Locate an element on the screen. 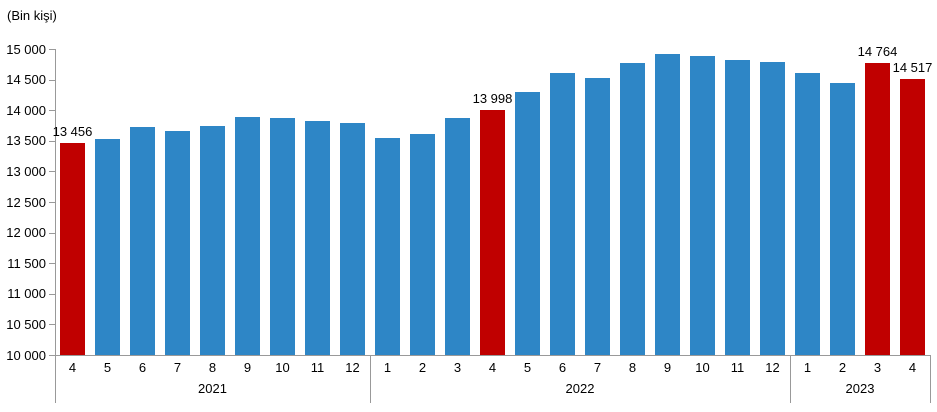  y-axis-line is located at coordinates (55, 226).